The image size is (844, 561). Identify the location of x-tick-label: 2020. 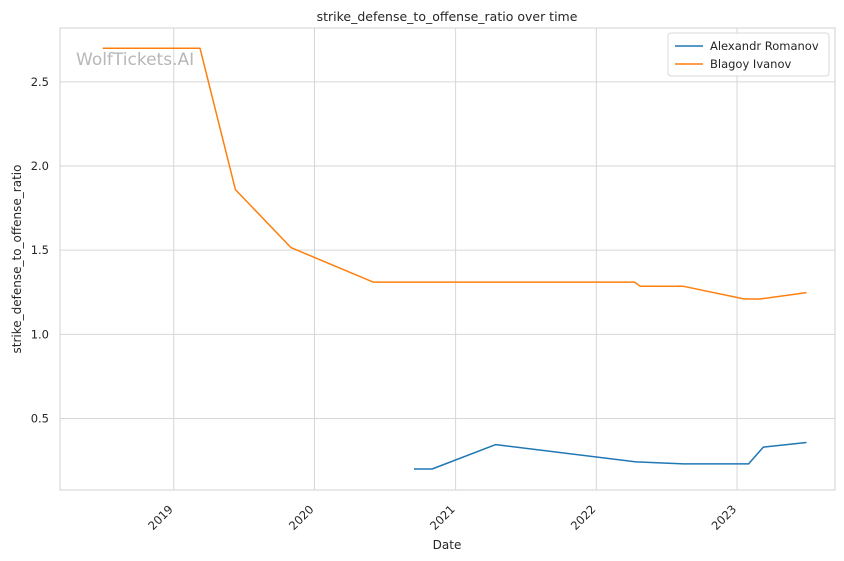
(301, 517).